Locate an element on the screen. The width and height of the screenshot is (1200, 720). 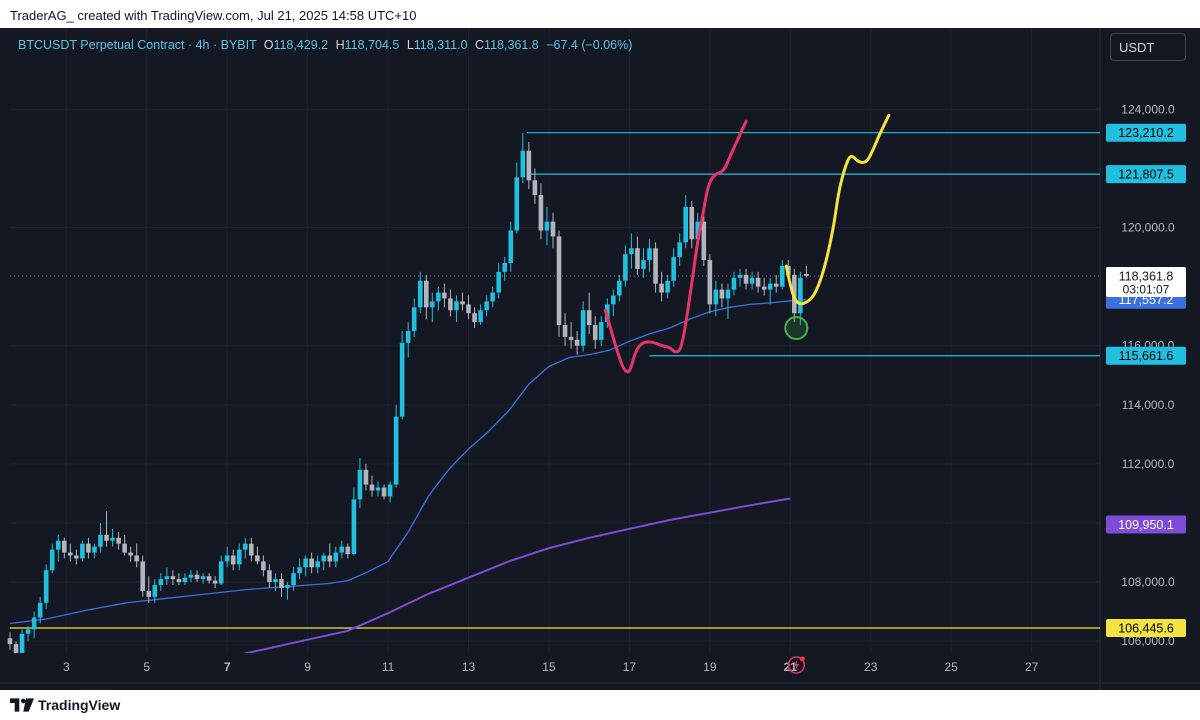
x-tick-label: 15 is located at coordinates (549, 667).